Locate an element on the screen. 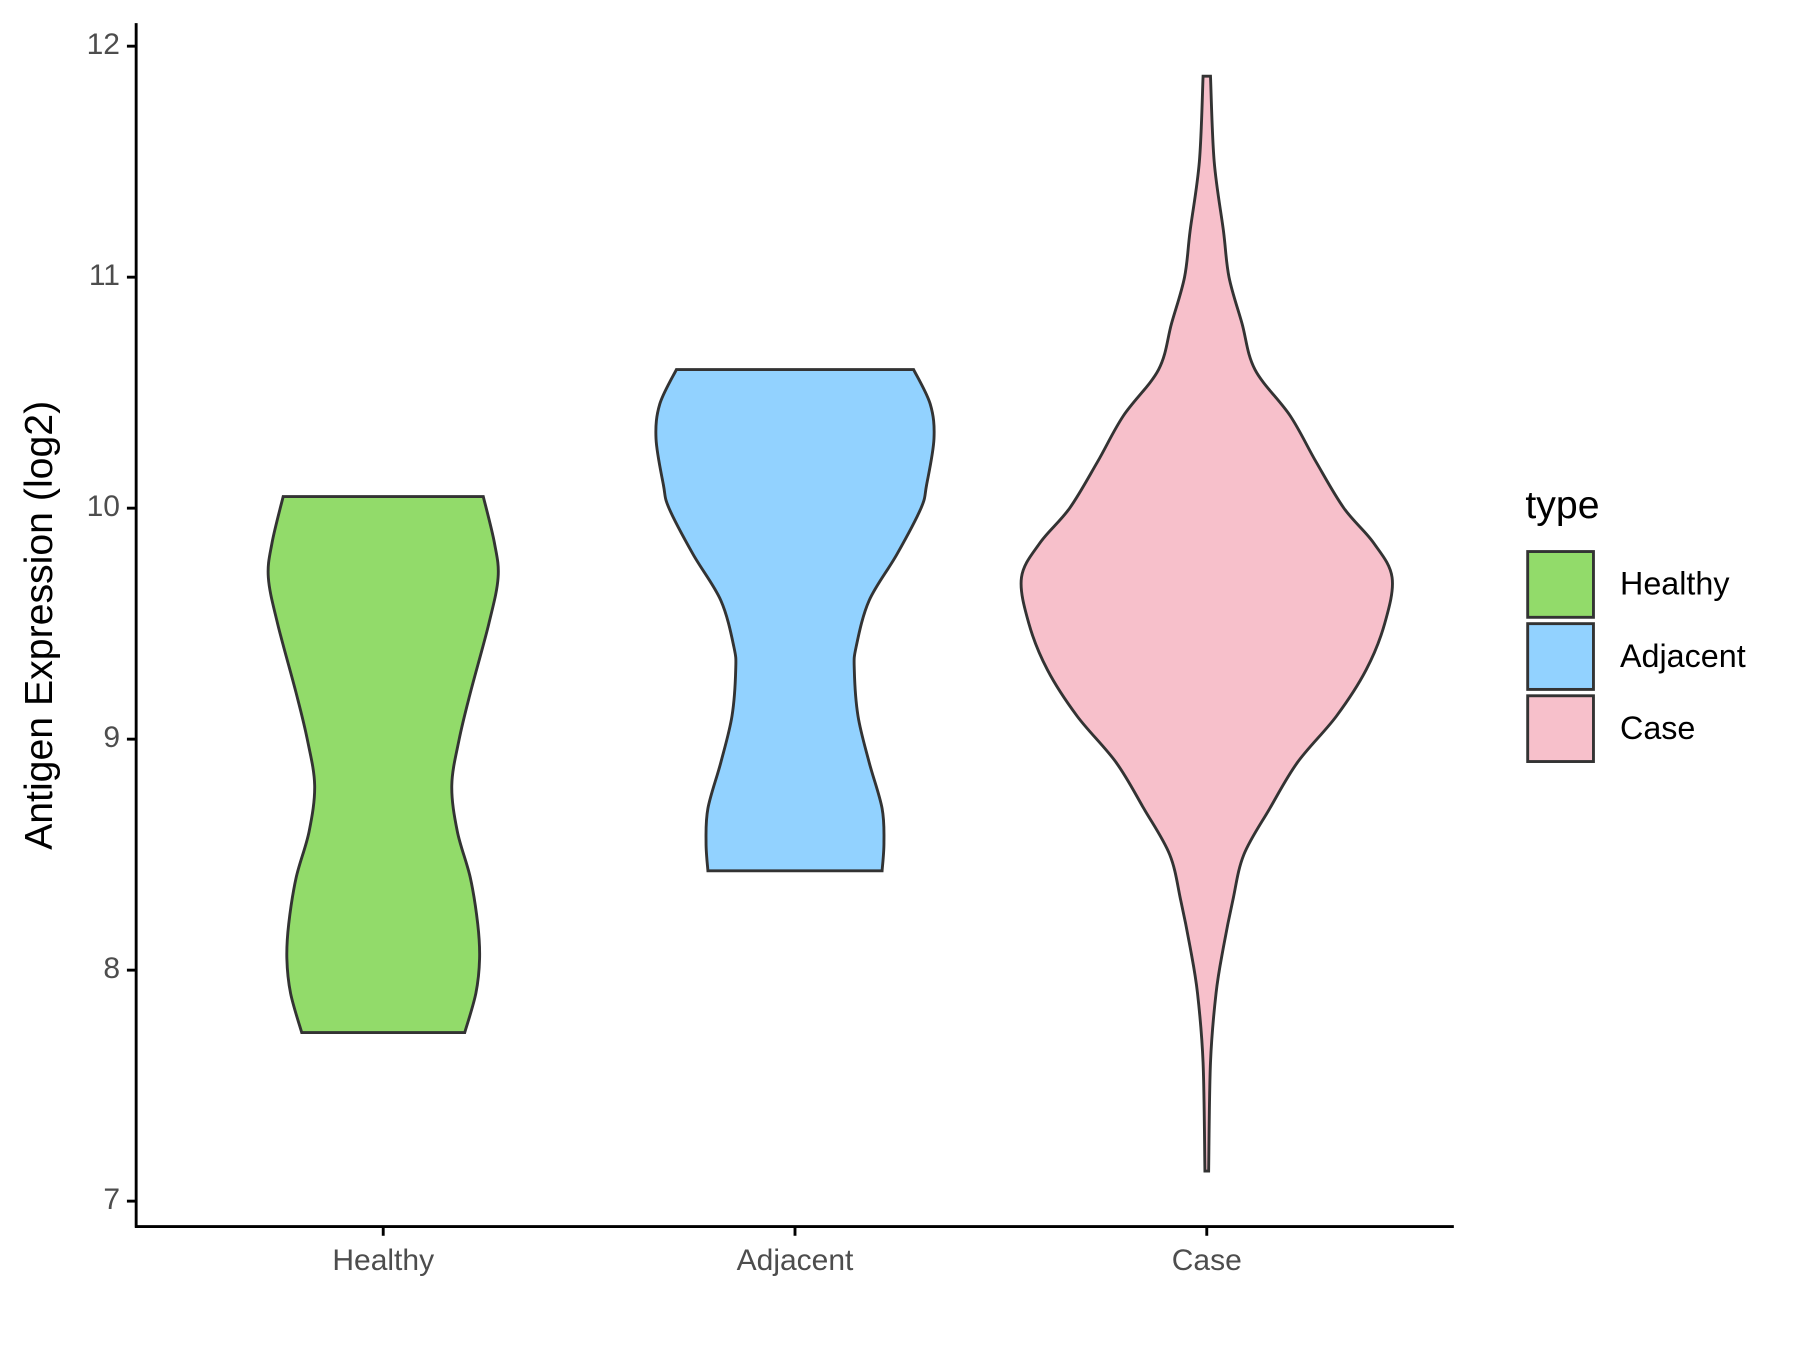 The image size is (1800, 1350). x-tick-label: Healthy is located at coordinates (383, 1260).